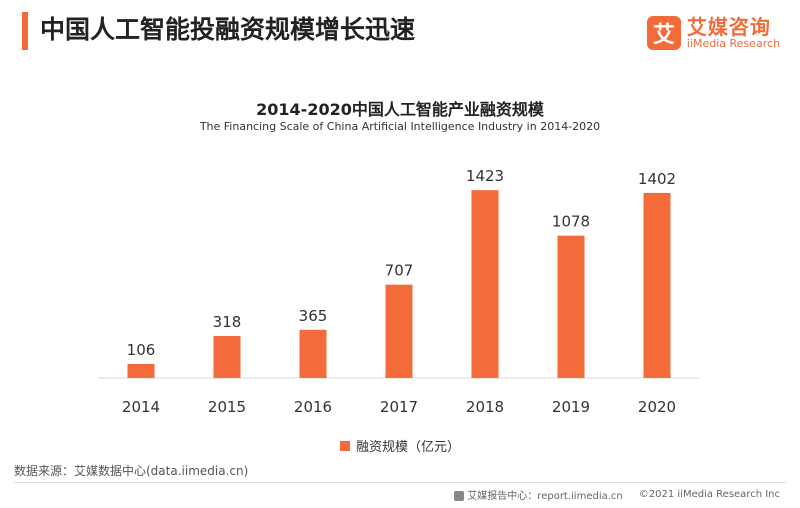  What do you see at coordinates (407, 447) in the screenshot?
I see `legend-label: 融资规模（亿元）` at bounding box center [407, 447].